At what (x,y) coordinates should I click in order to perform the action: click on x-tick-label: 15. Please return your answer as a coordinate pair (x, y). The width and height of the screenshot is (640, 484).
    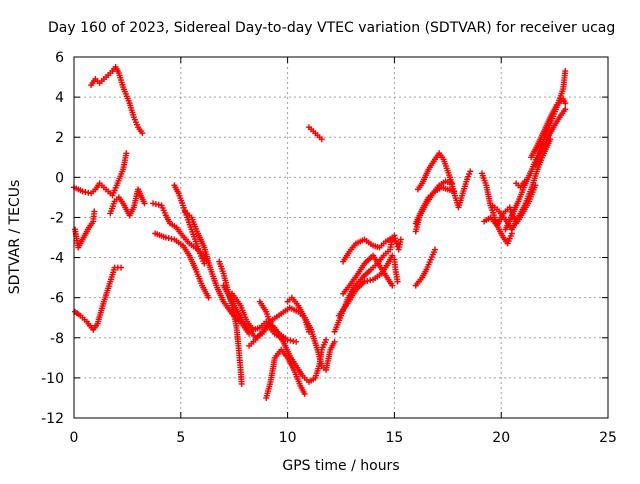
    Looking at the image, I should click on (394, 438).